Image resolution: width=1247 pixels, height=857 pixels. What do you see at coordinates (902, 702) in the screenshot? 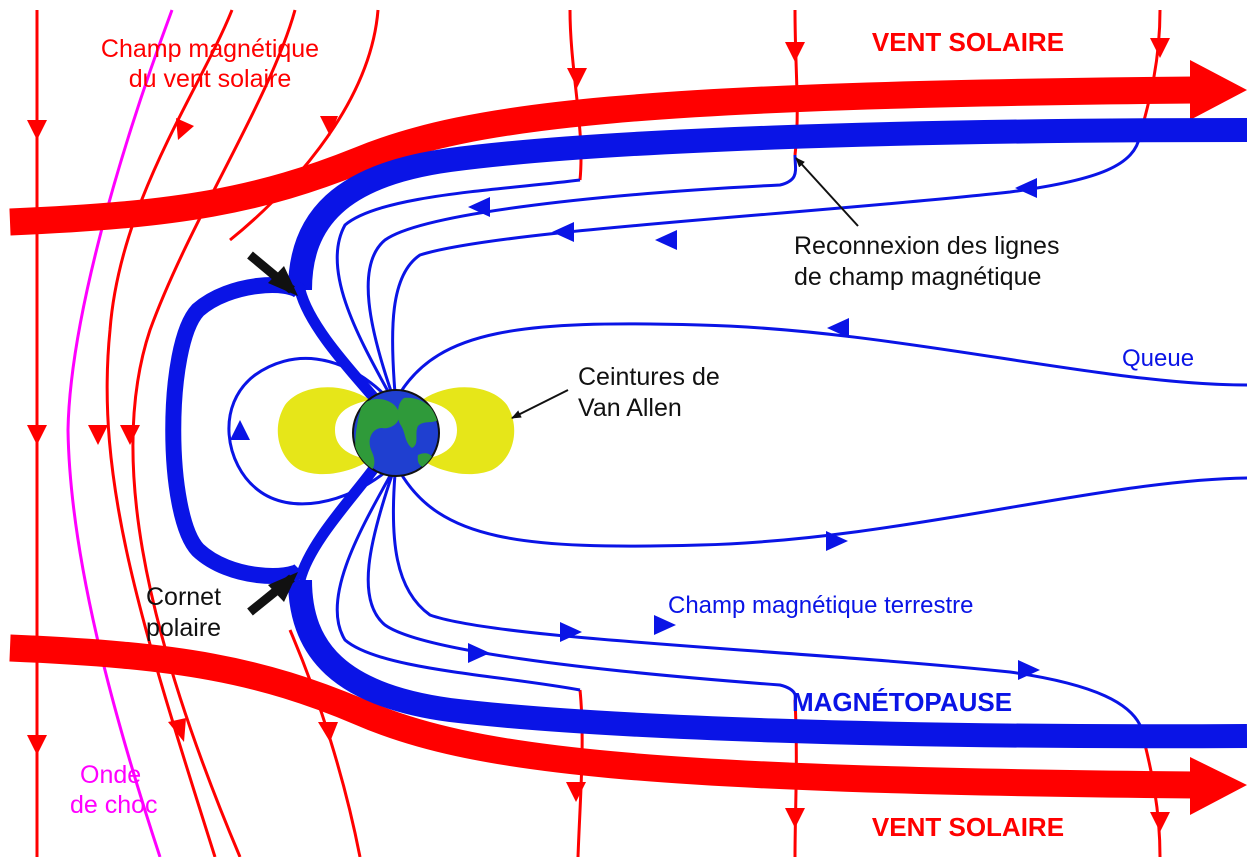
I see `magnetopause-label: MAGNÉTOPAUSE` at bounding box center [902, 702].